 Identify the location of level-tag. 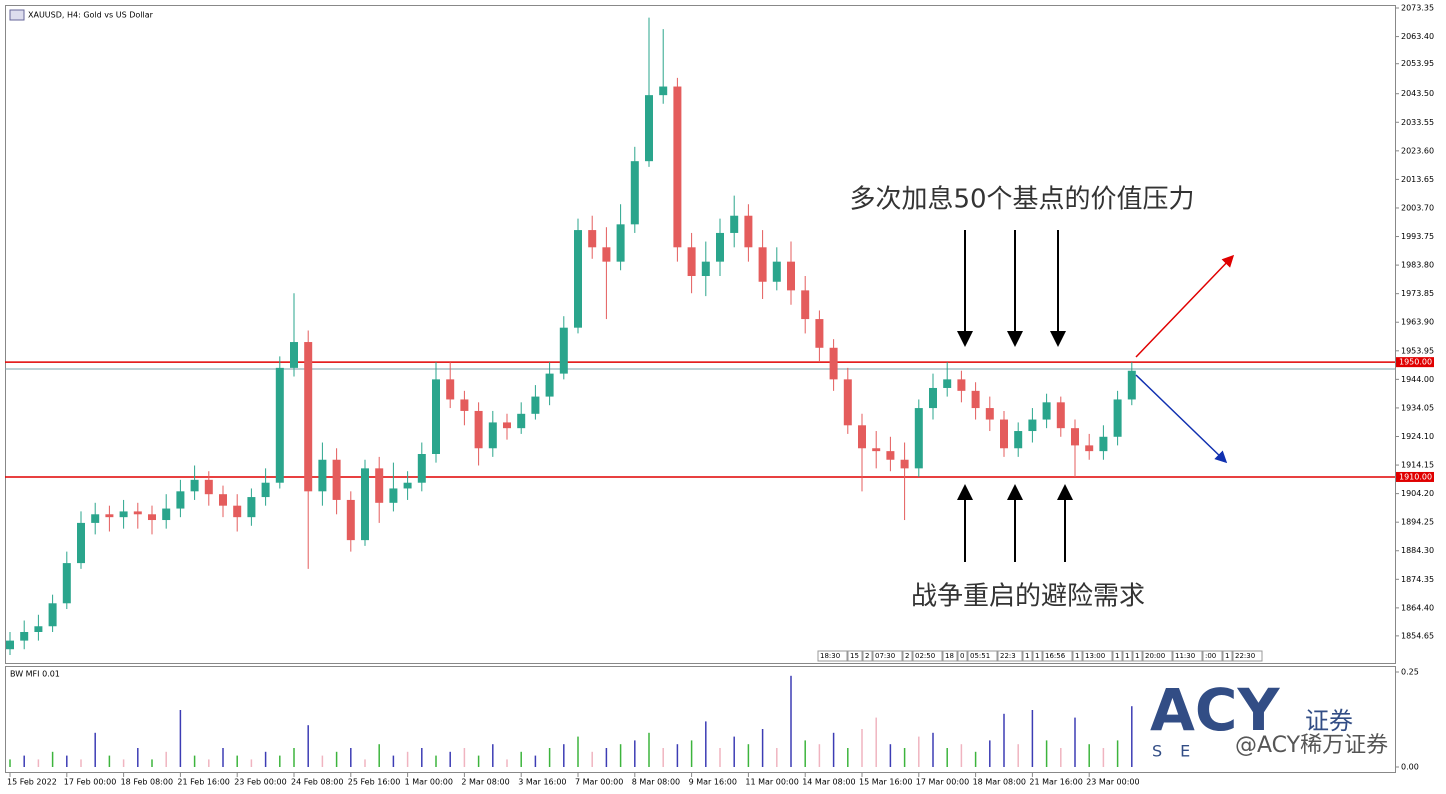
(1415, 362).